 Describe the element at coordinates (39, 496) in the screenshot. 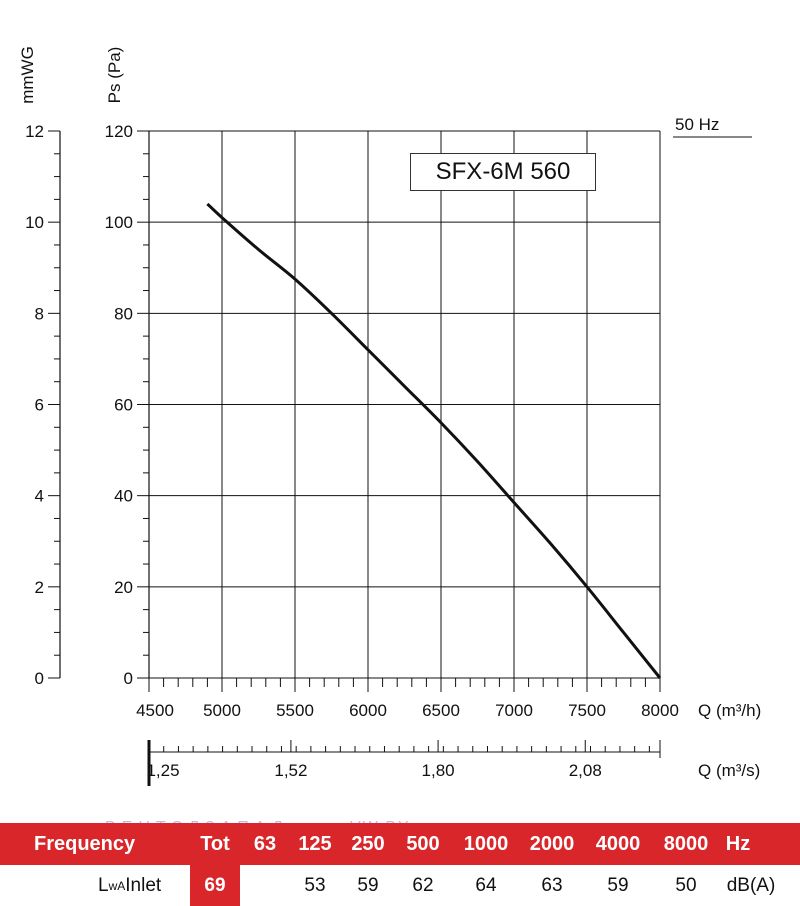

I see `y2-tick-label: 4` at that location.